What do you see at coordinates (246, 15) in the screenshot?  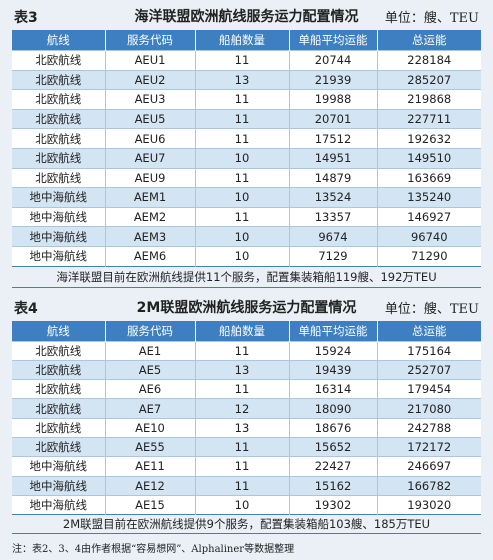 I see `title-bar: 表3 海洋联盟欧洲航线服务运力配置情况 单位：艘、TEU` at bounding box center [246, 15].